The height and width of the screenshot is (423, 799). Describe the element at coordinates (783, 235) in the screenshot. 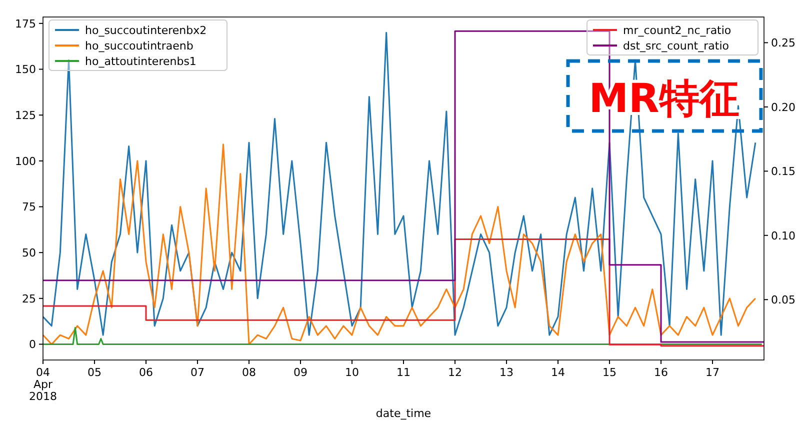

I see `y2-tick-label: 0.10` at that location.